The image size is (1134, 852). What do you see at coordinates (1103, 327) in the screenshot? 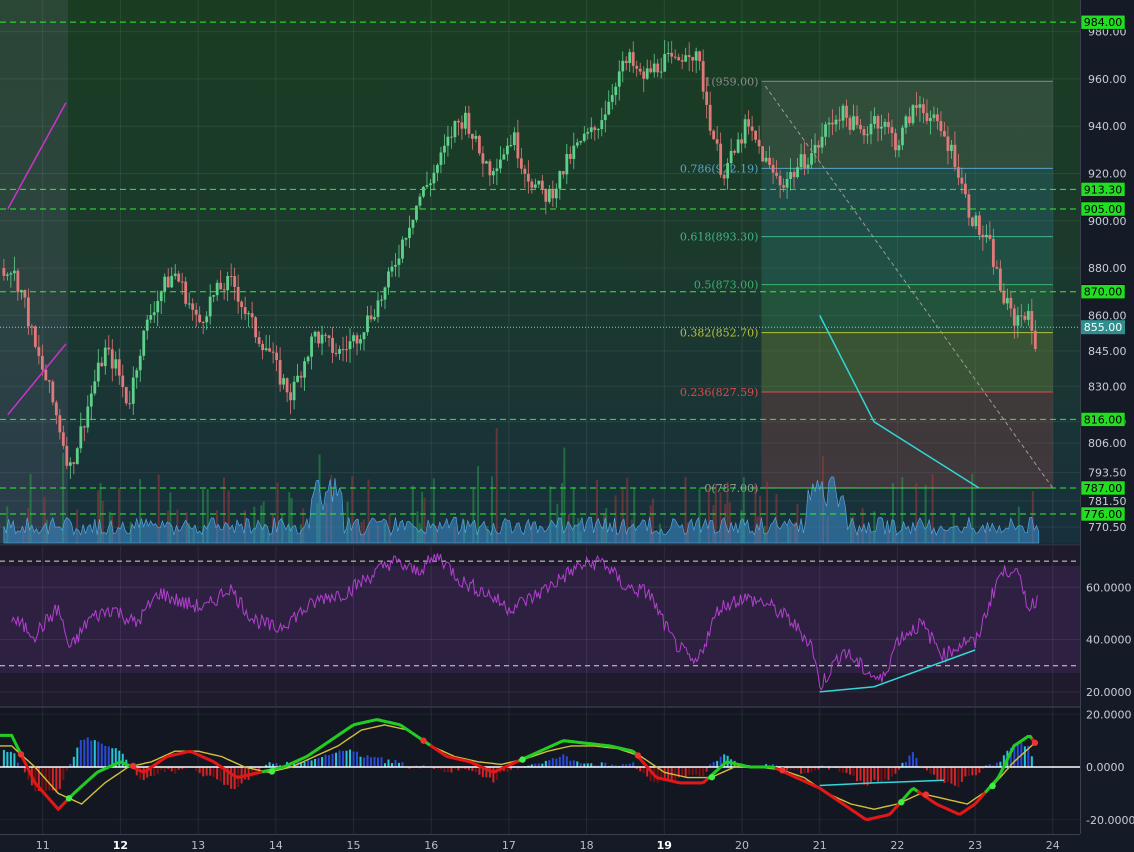
I see `last-price-label: 855.00` at bounding box center [1103, 327].